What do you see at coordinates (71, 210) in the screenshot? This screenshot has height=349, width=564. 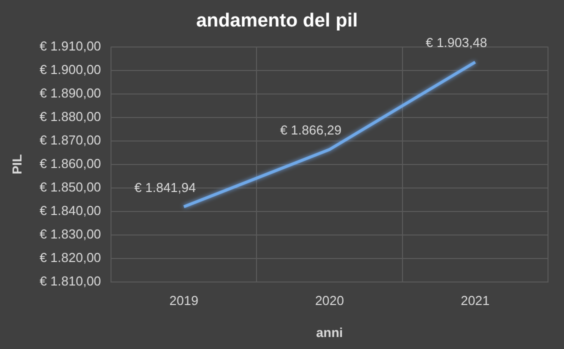 I see `y-tick-label: € 1.840,00` at bounding box center [71, 210].